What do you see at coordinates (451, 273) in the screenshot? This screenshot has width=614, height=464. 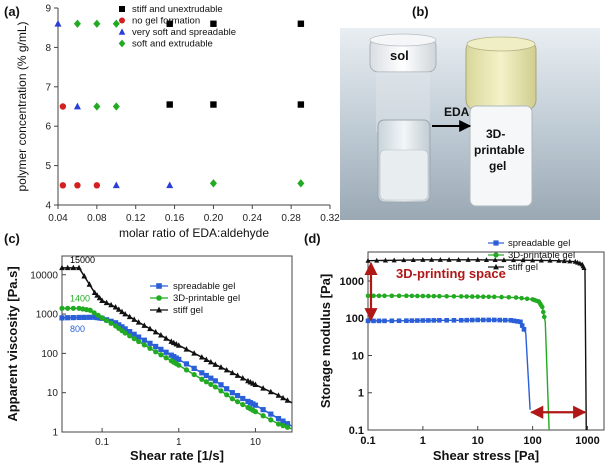 I see `d-printing-space-label: 3D-printing space` at bounding box center [451, 273].